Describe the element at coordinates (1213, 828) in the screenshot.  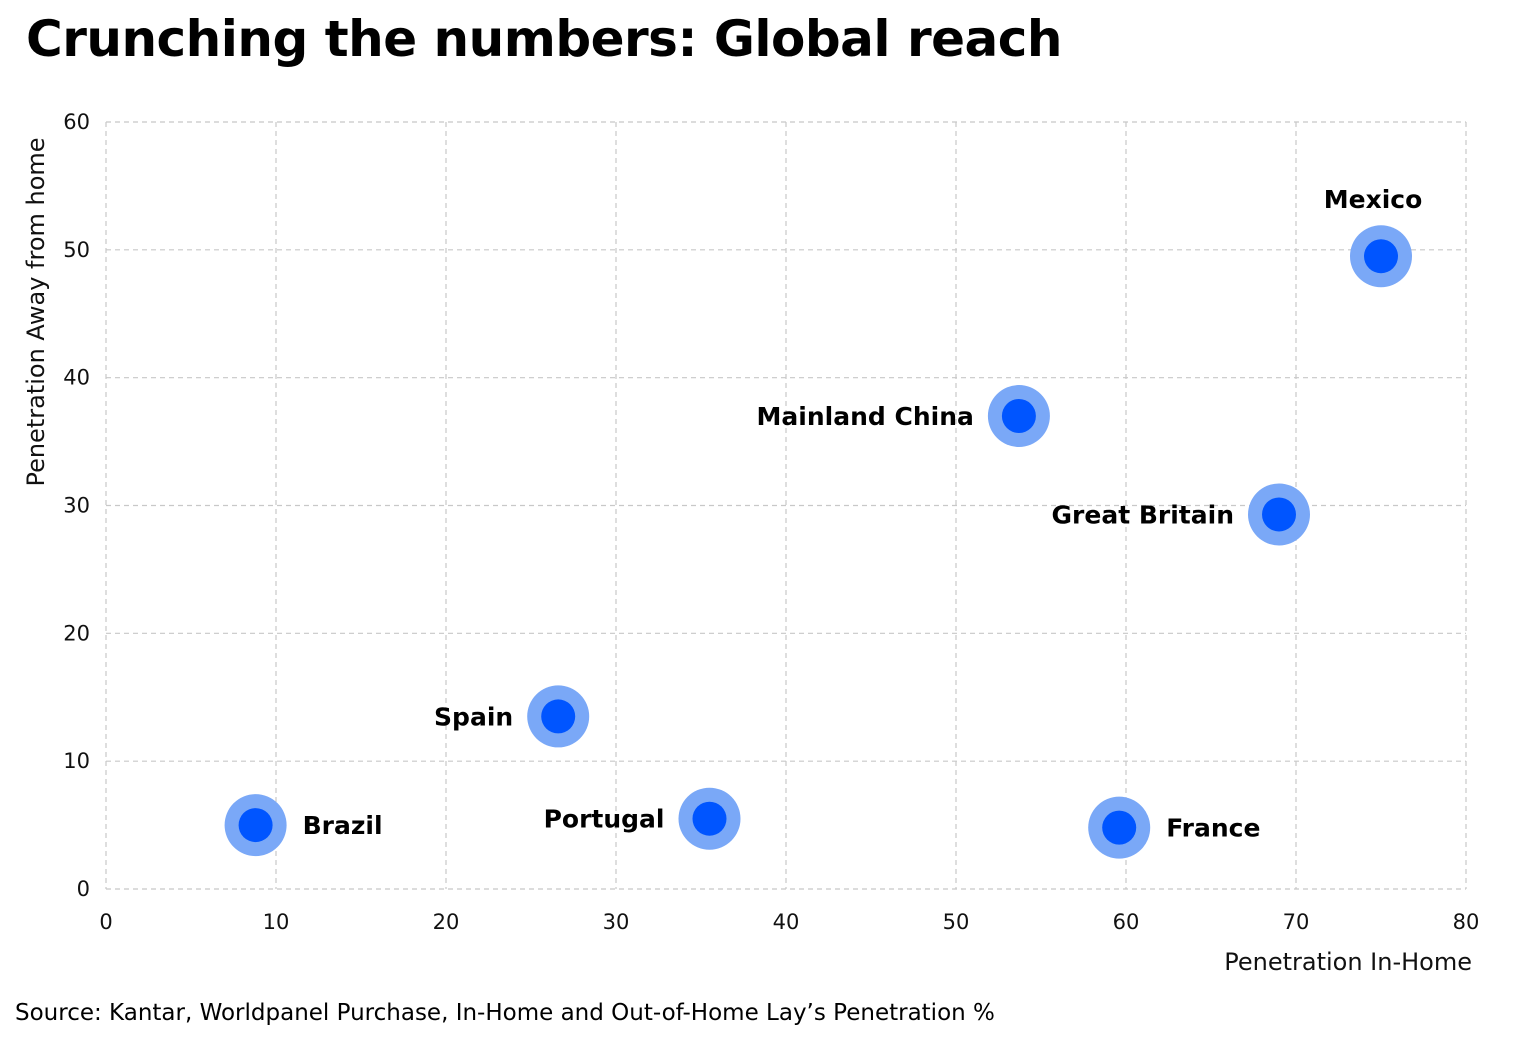
I see `point-label: France` at that location.